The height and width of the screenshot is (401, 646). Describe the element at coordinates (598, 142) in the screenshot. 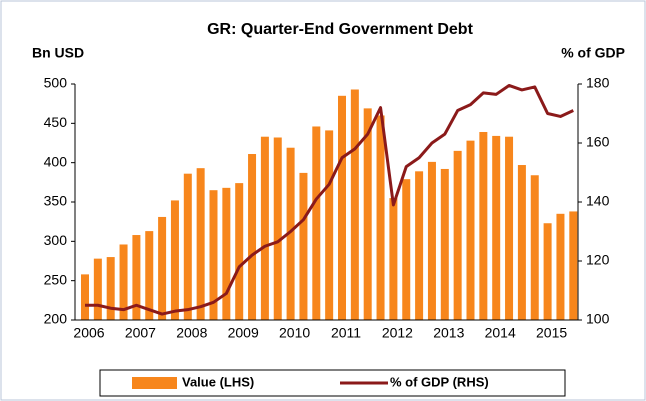

I see `y2-tick-label: 160` at that location.